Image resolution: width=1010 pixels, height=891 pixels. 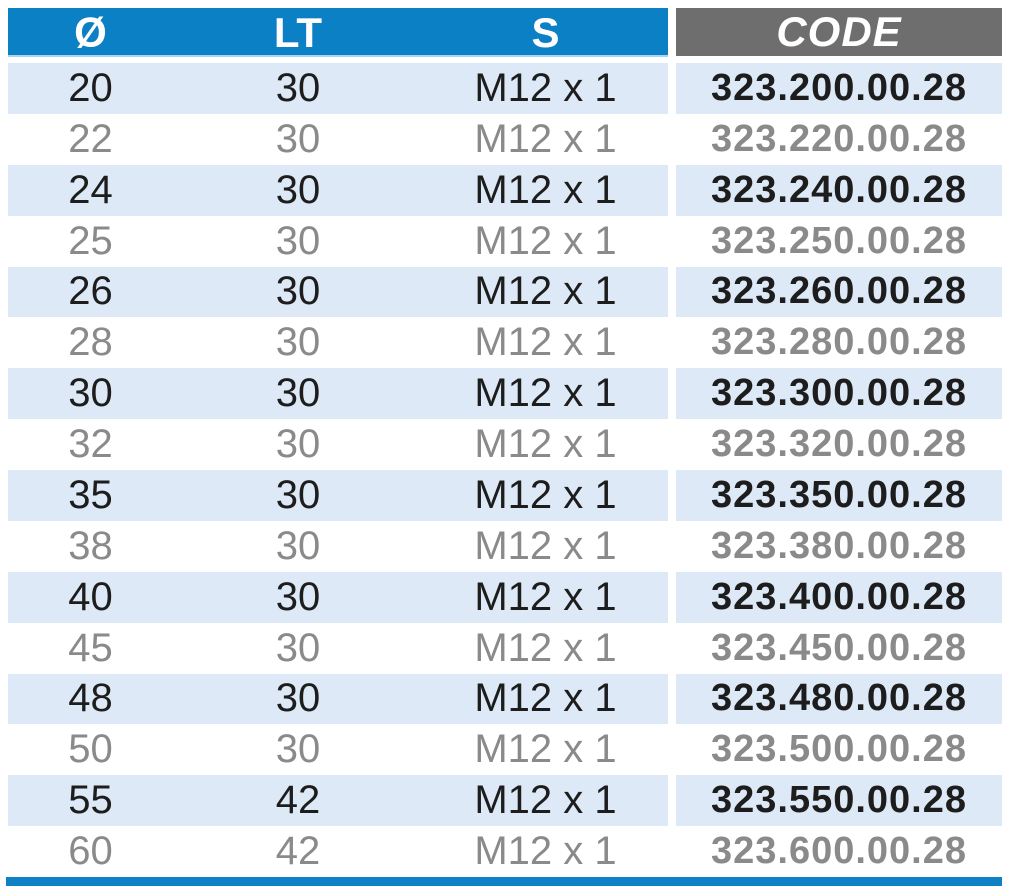 I want to click on table-row: 35 30 M12 x 1 323.350.00.28, so click(x=509, y=495).